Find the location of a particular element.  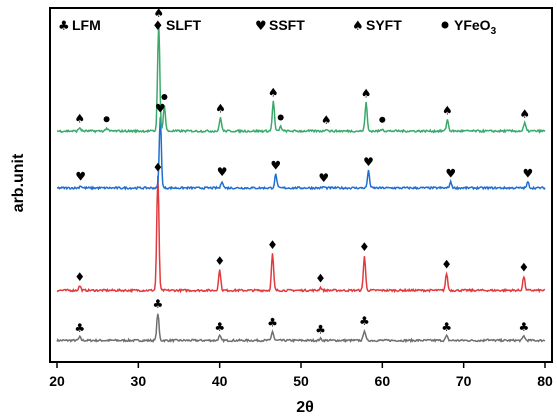

x-tick-label: 50 is located at coordinates (301, 381).